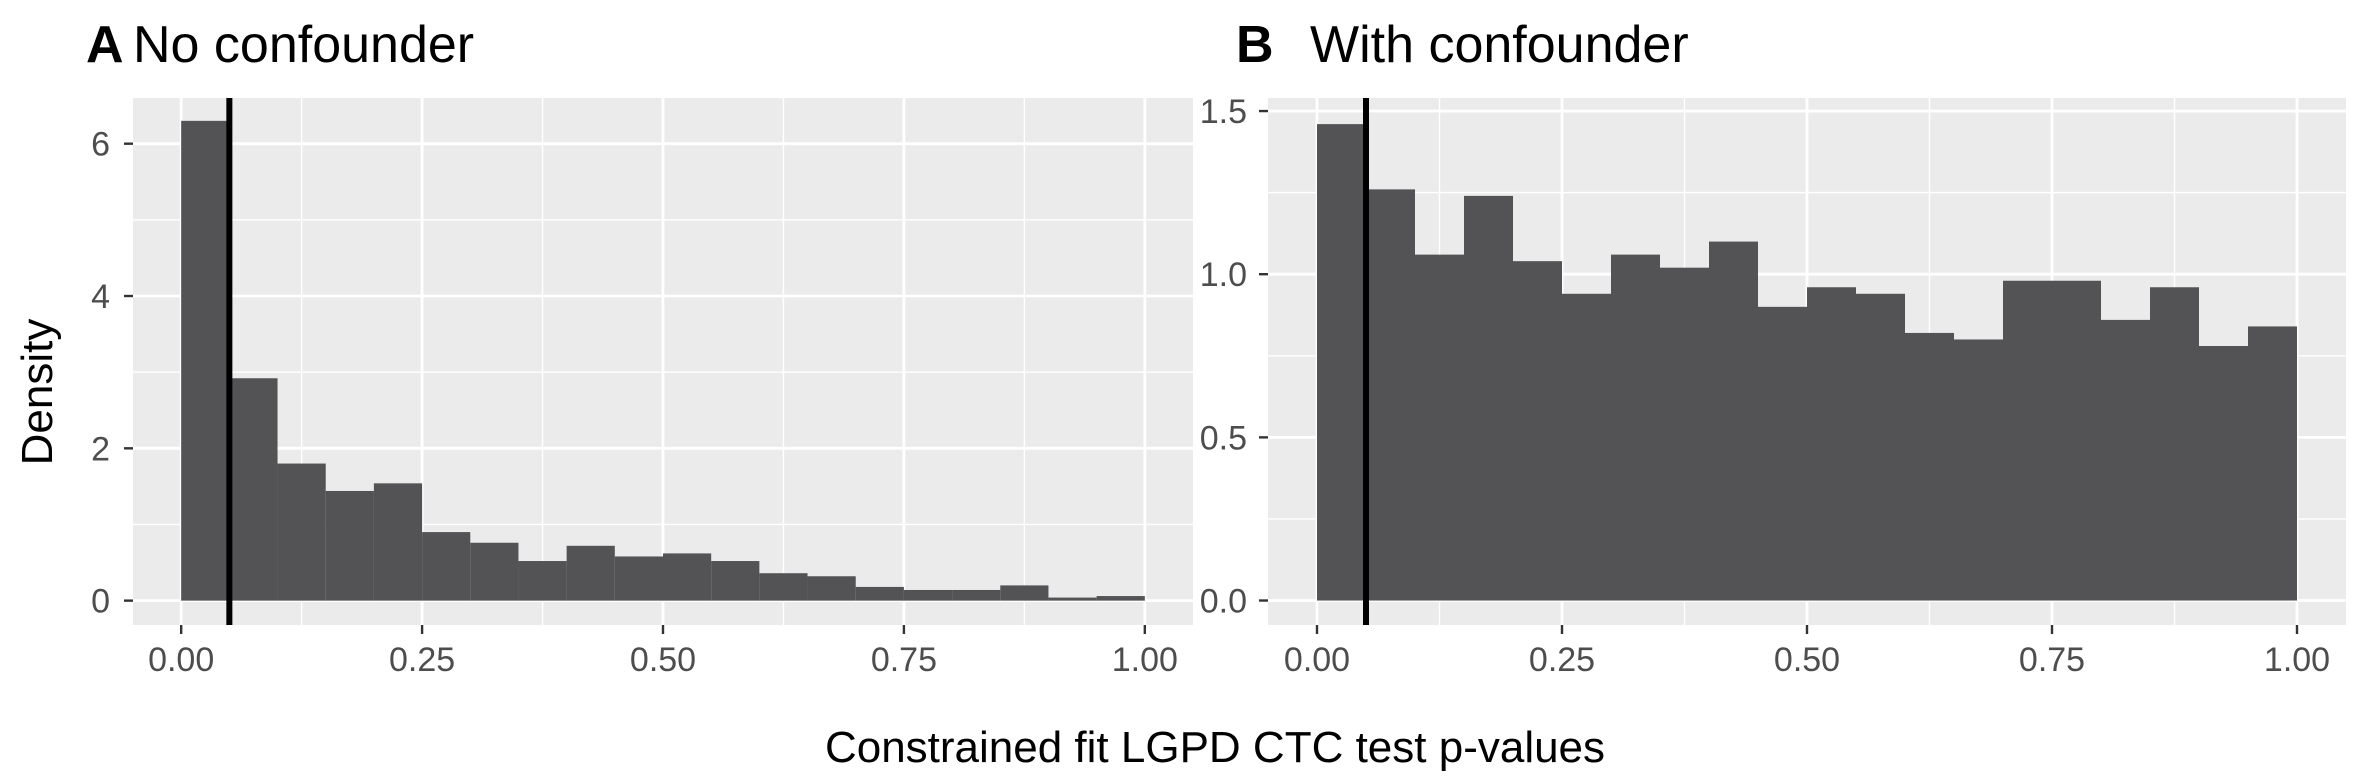  I want to click on panel-title: No confounder, so click(303, 45).